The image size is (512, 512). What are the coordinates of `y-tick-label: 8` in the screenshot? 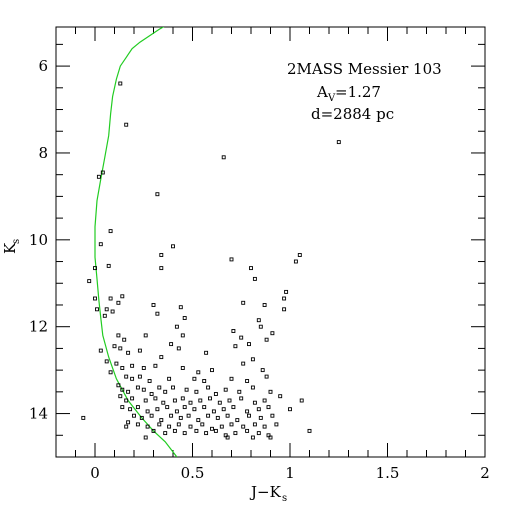 It's located at (43, 153).